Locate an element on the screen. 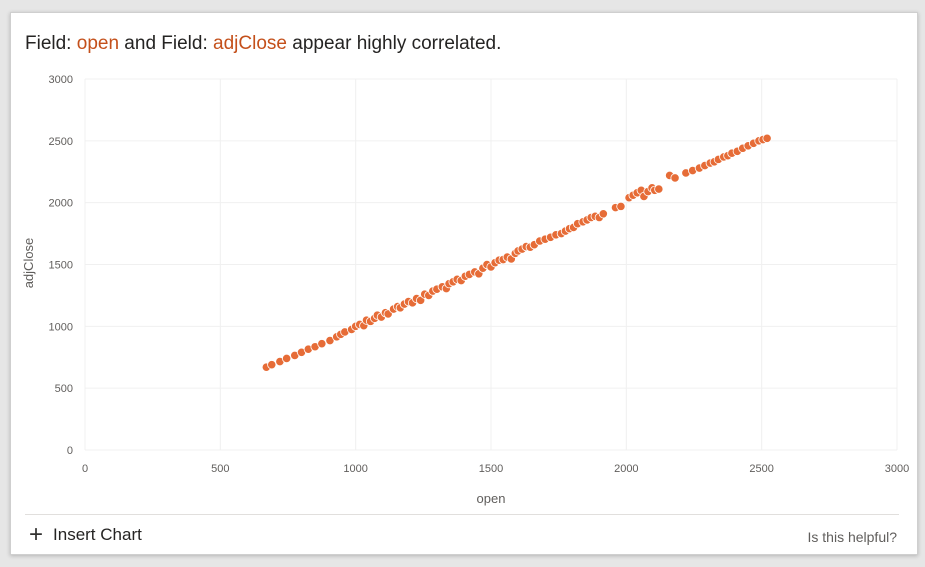 The image size is (925, 567). footer-divider is located at coordinates (462, 514).